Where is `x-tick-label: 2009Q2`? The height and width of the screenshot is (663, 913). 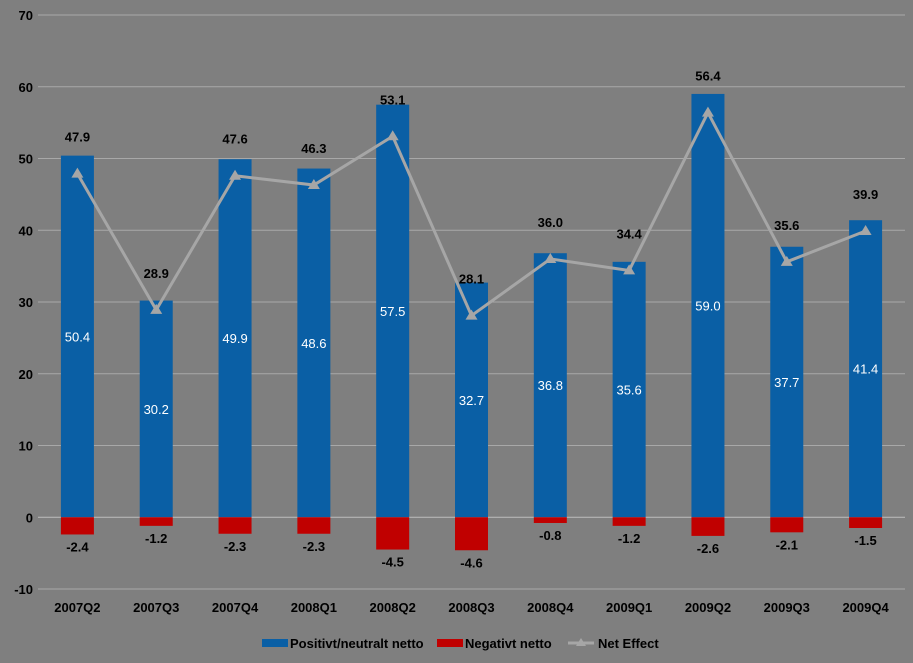 x-tick-label: 2009Q2 is located at coordinates (708, 607).